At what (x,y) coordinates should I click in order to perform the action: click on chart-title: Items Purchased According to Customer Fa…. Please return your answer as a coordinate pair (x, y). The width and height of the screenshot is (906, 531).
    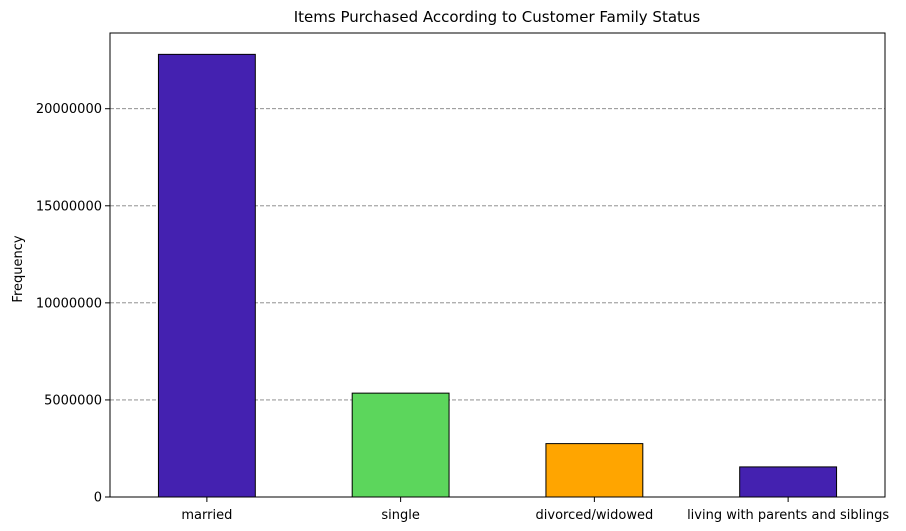
    Looking at the image, I should click on (497, 17).